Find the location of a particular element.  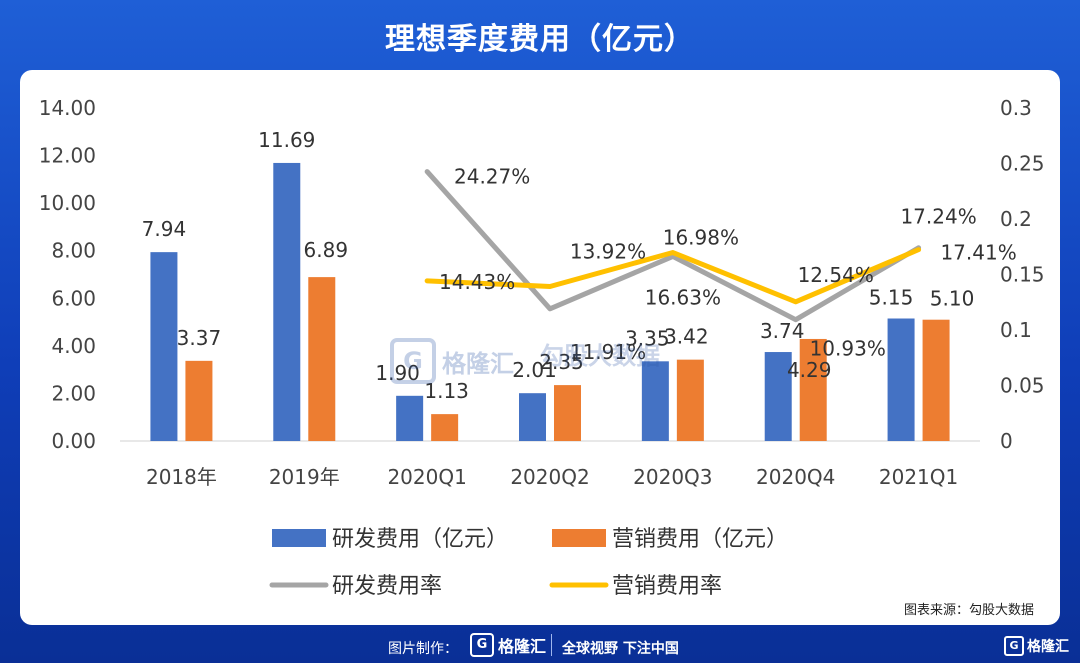

bar-data-label: 3.42 is located at coordinates (686, 337).